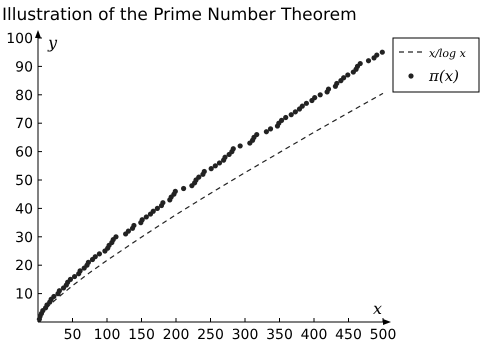 The width and height of the screenshot is (481, 350). I want to click on y-tick-label: 90, so click(24, 67).